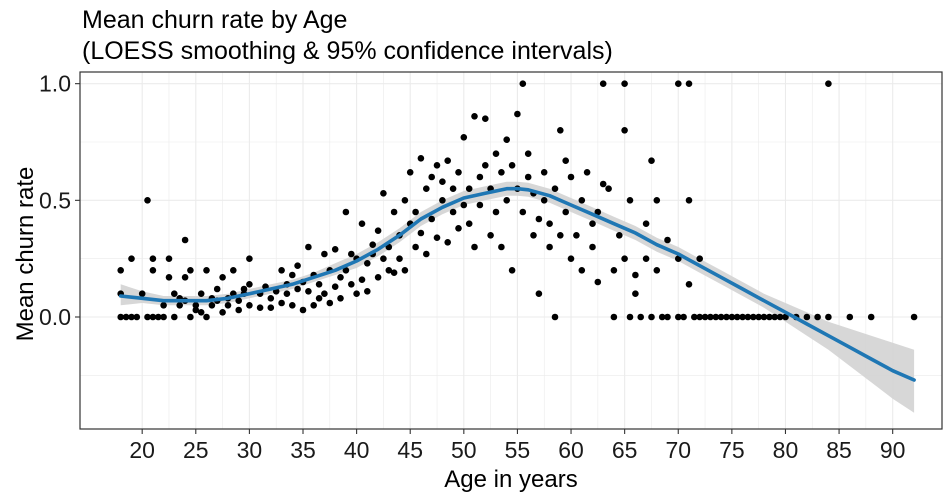 The height and width of the screenshot is (500, 950). What do you see at coordinates (55, 200) in the screenshot?
I see `y-tick-label: 0.5` at bounding box center [55, 200].